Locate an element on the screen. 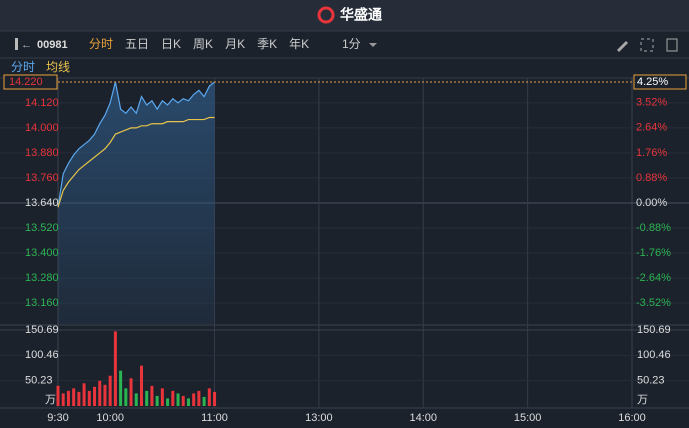  x-tick-label: 9:30 is located at coordinates (57, 418).